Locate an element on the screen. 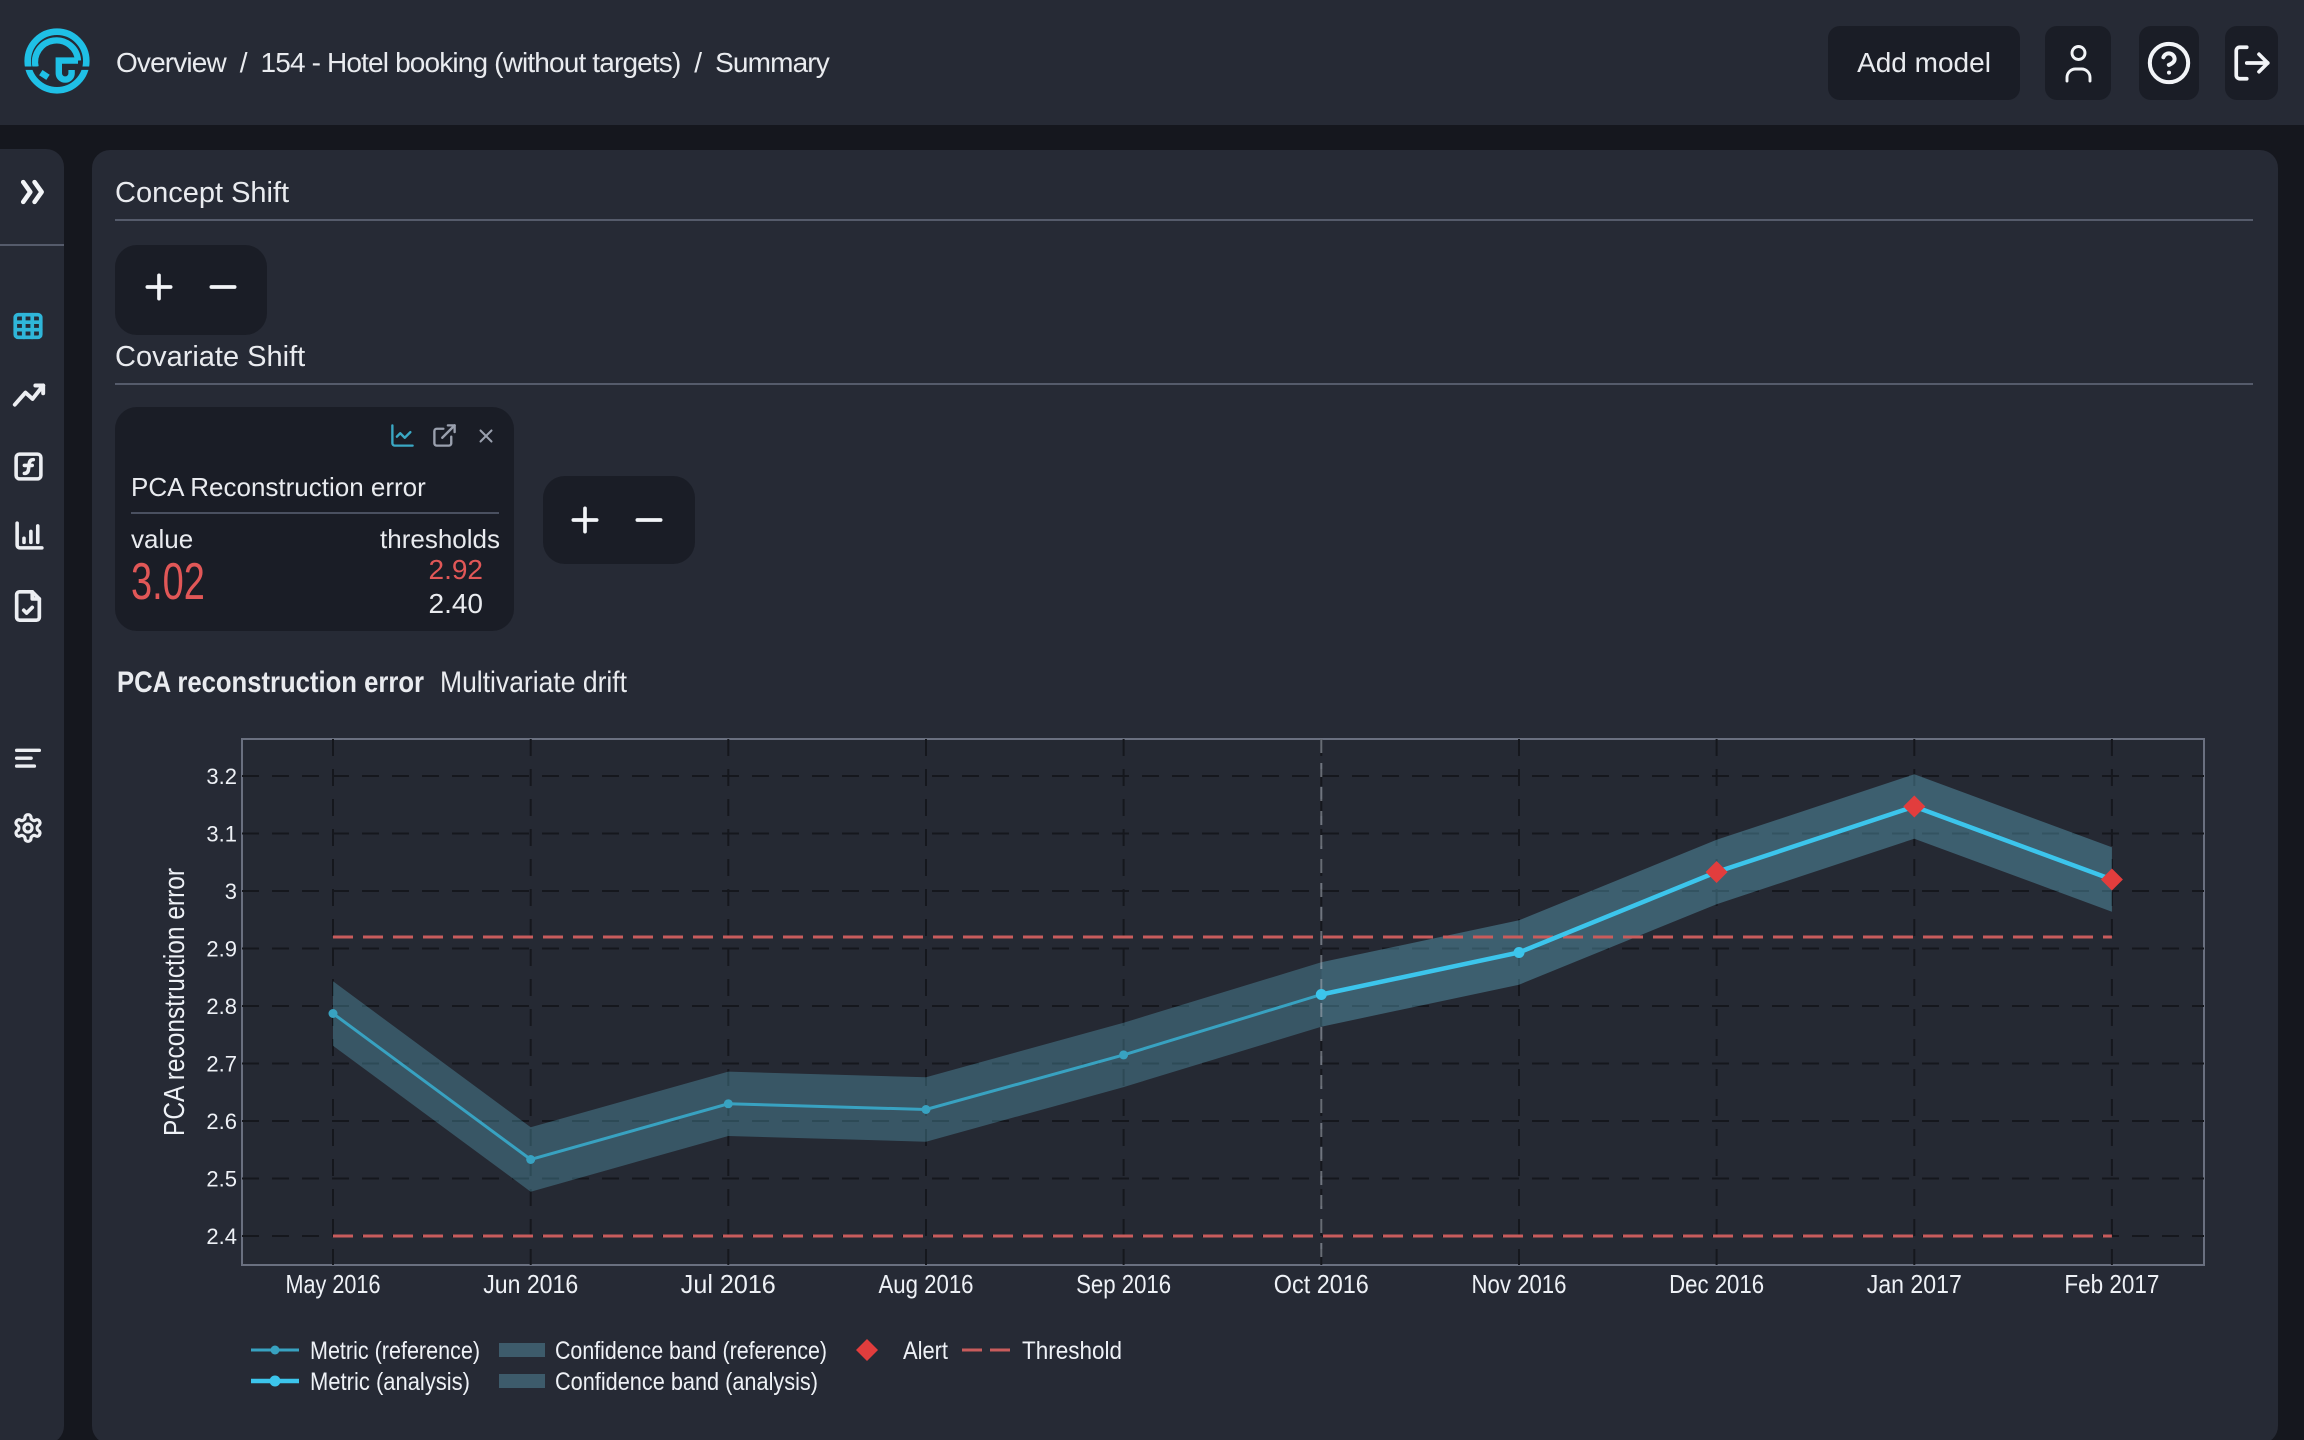 This screenshot has width=2304, height=1440. svg-text: Sep 2016 is located at coordinates (1123, 1284).